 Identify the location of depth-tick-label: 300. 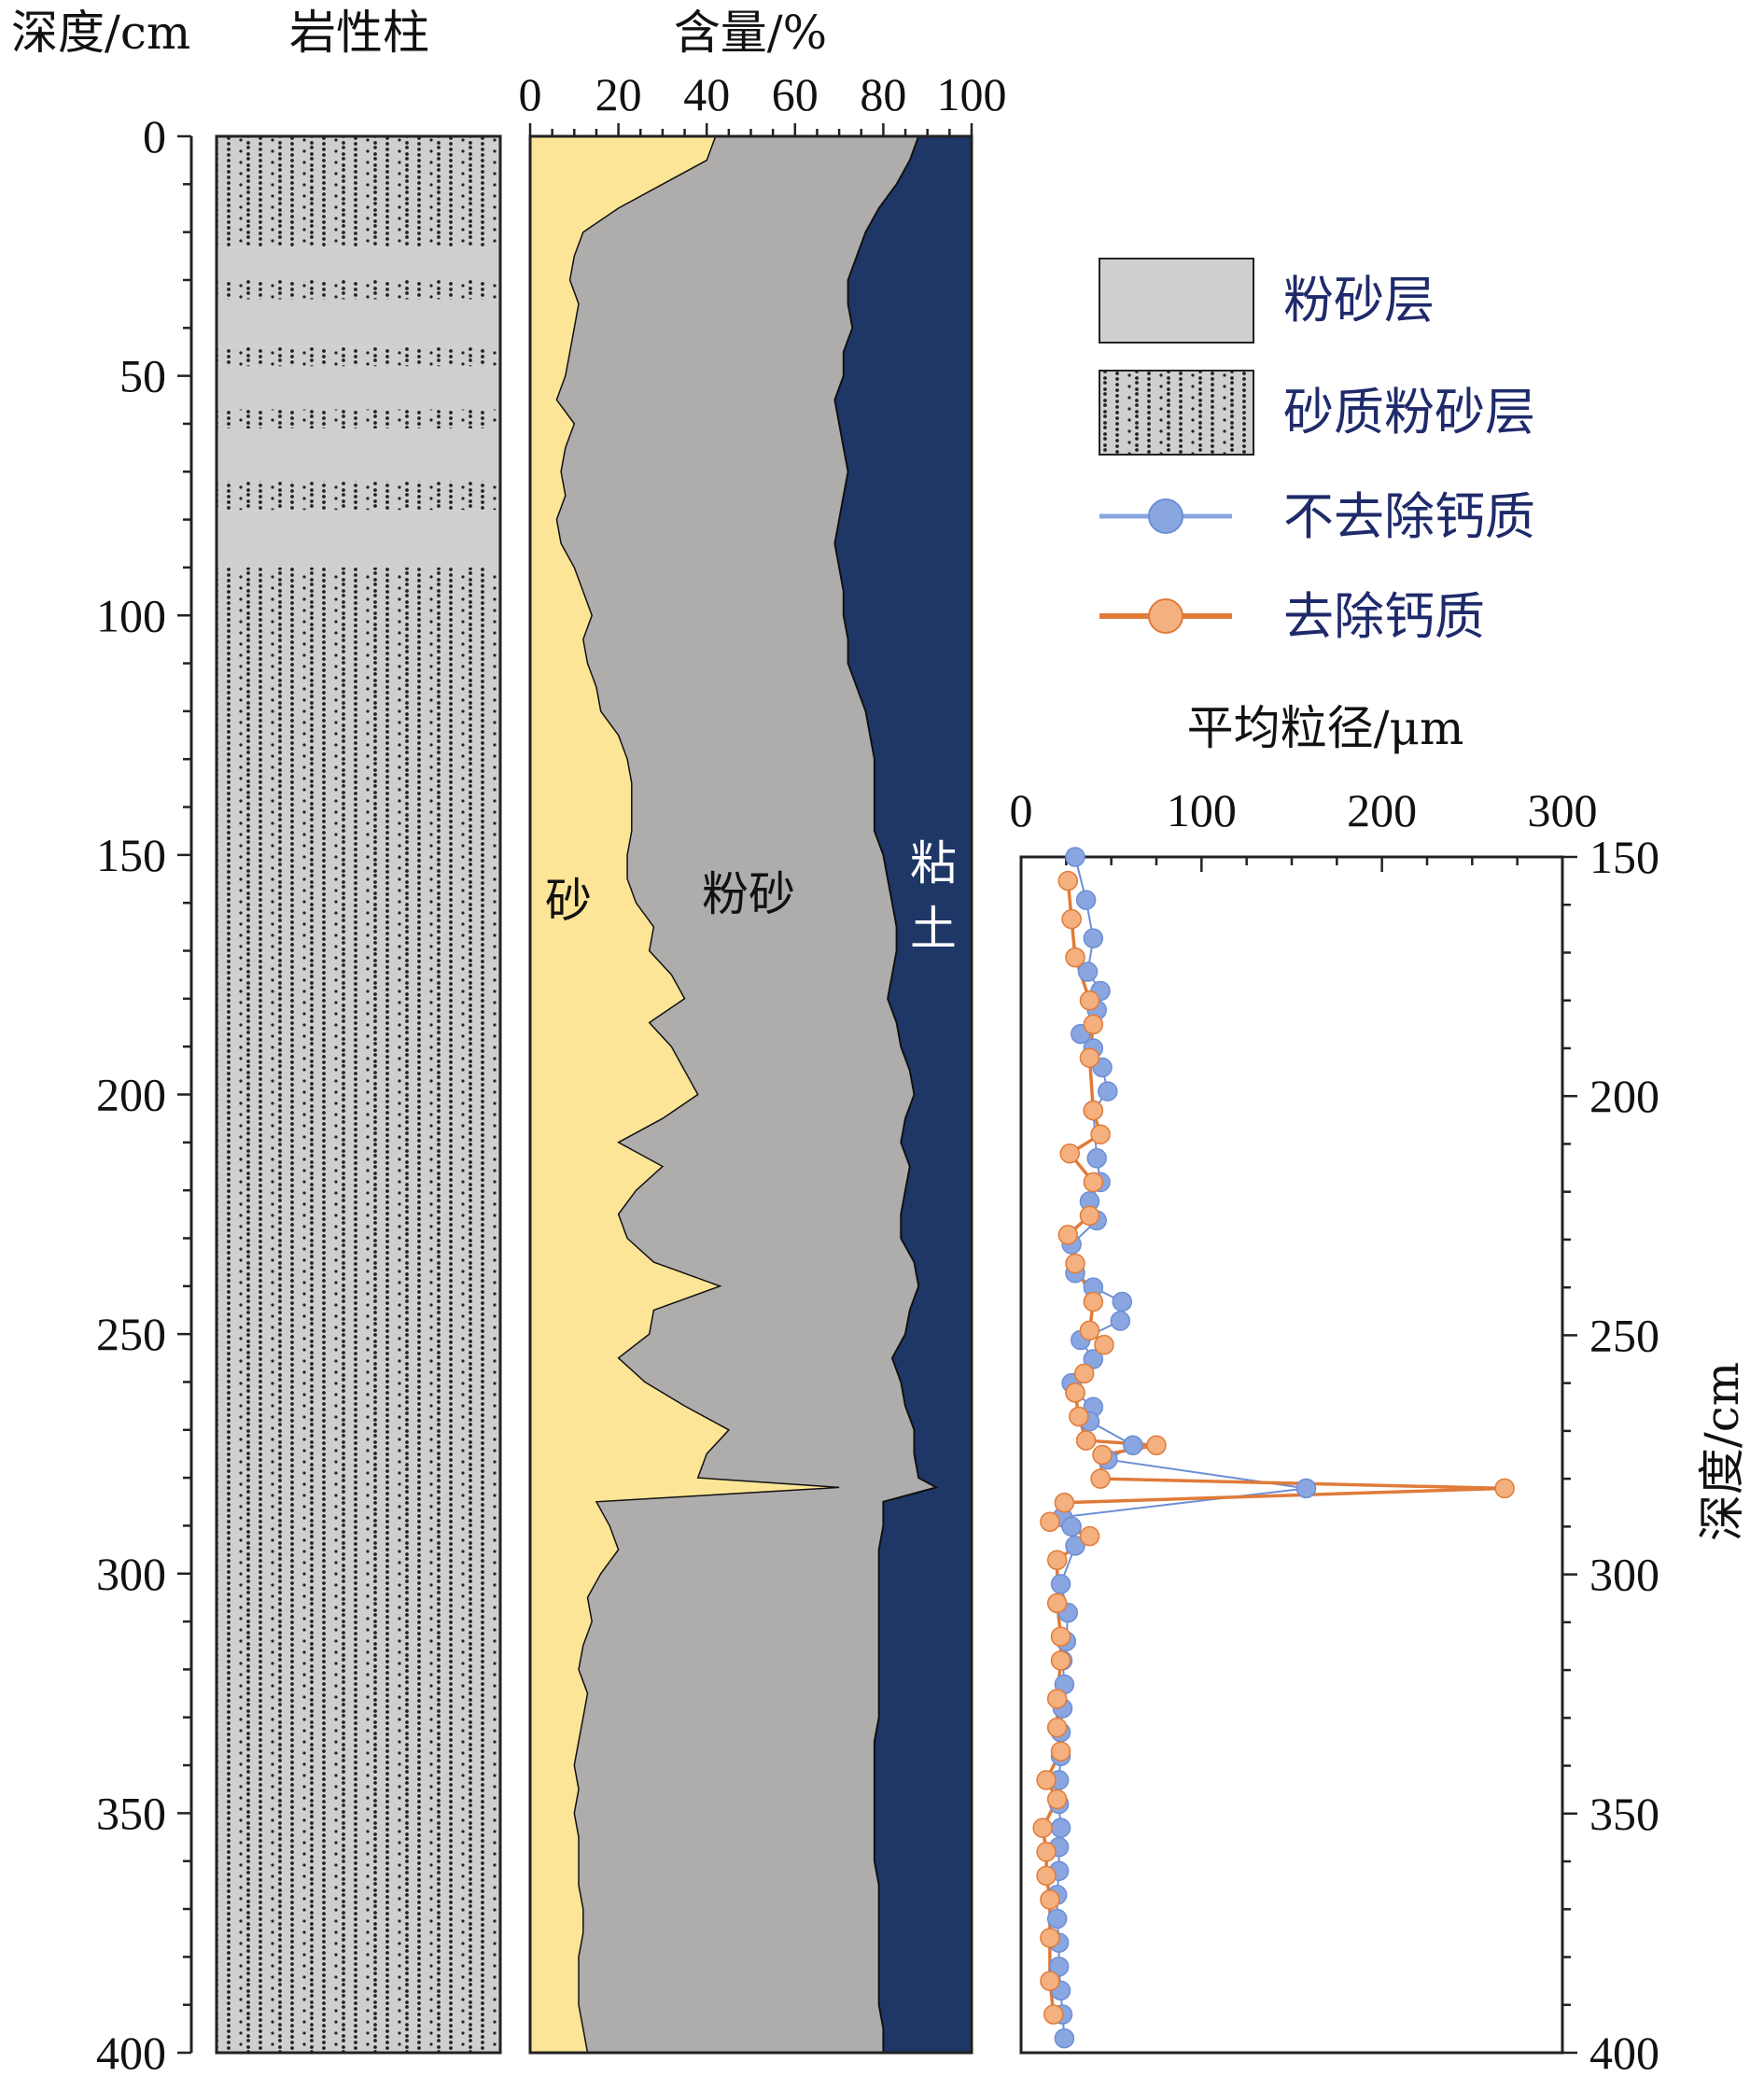
(131, 1574).